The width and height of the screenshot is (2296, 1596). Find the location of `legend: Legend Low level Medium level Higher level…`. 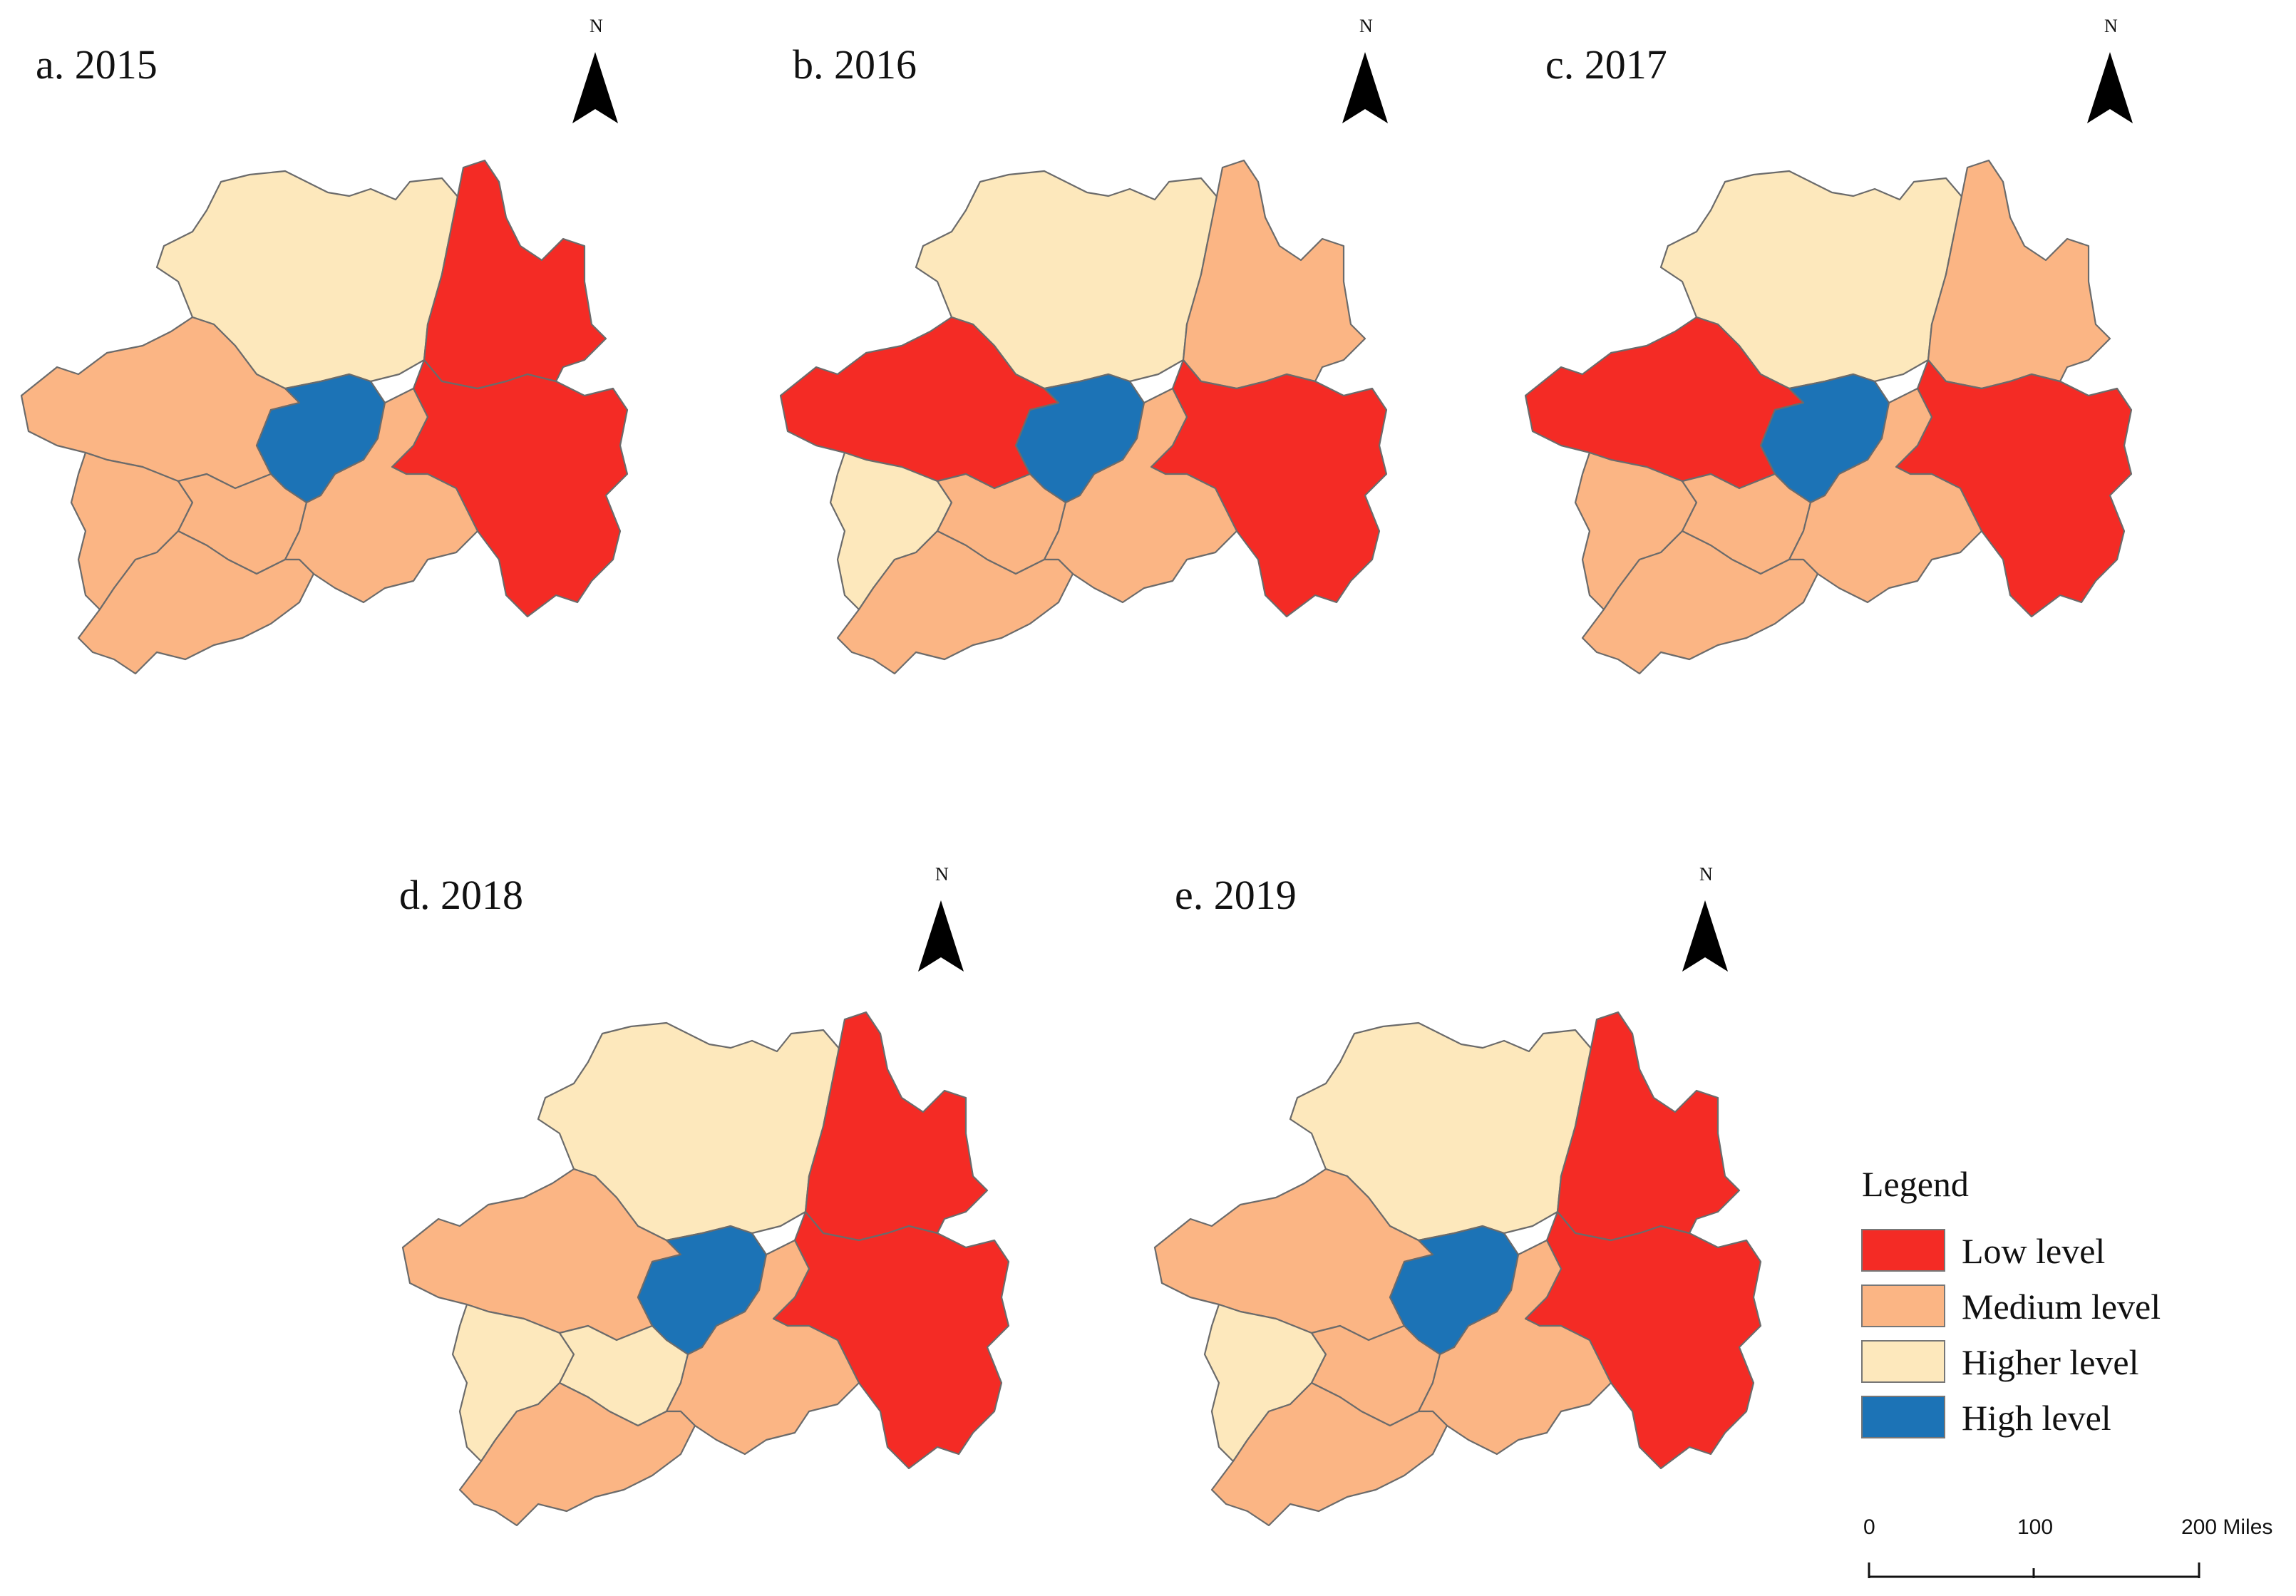

legend: Legend Low level Medium level Higher level… is located at coordinates (2011, 1301).